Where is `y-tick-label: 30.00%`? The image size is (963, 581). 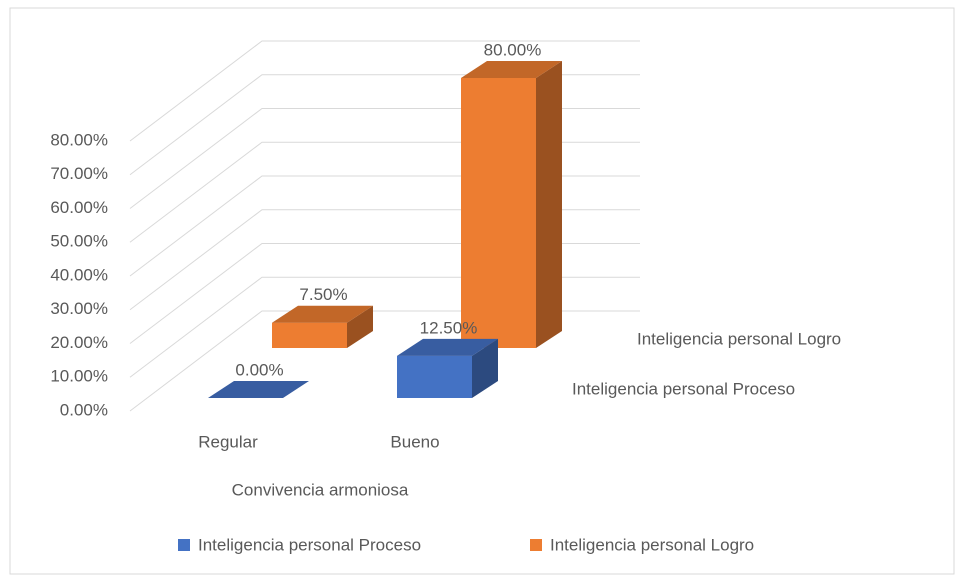 y-tick-label: 30.00% is located at coordinates (79, 308).